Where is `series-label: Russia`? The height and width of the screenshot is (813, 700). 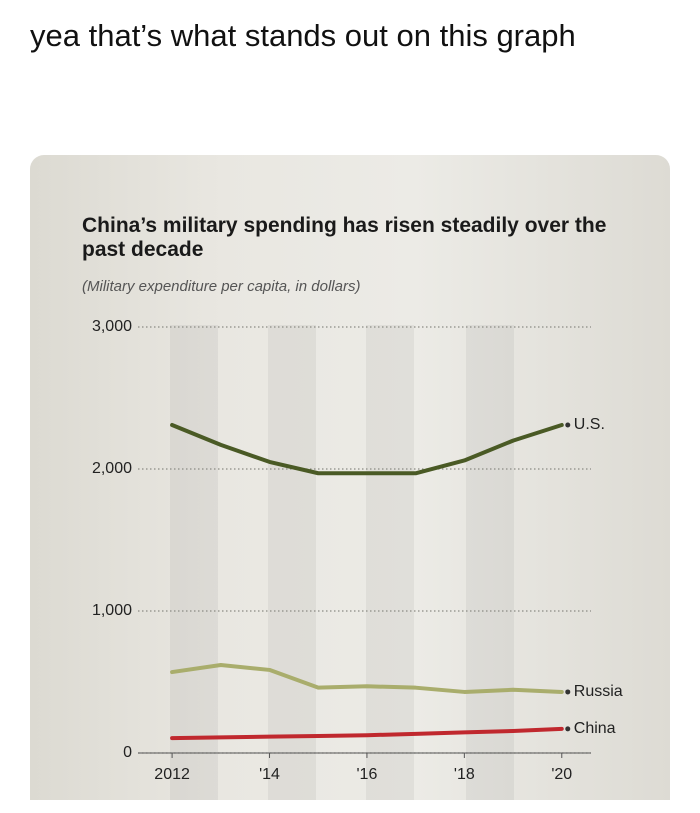
series-label: Russia is located at coordinates (598, 691).